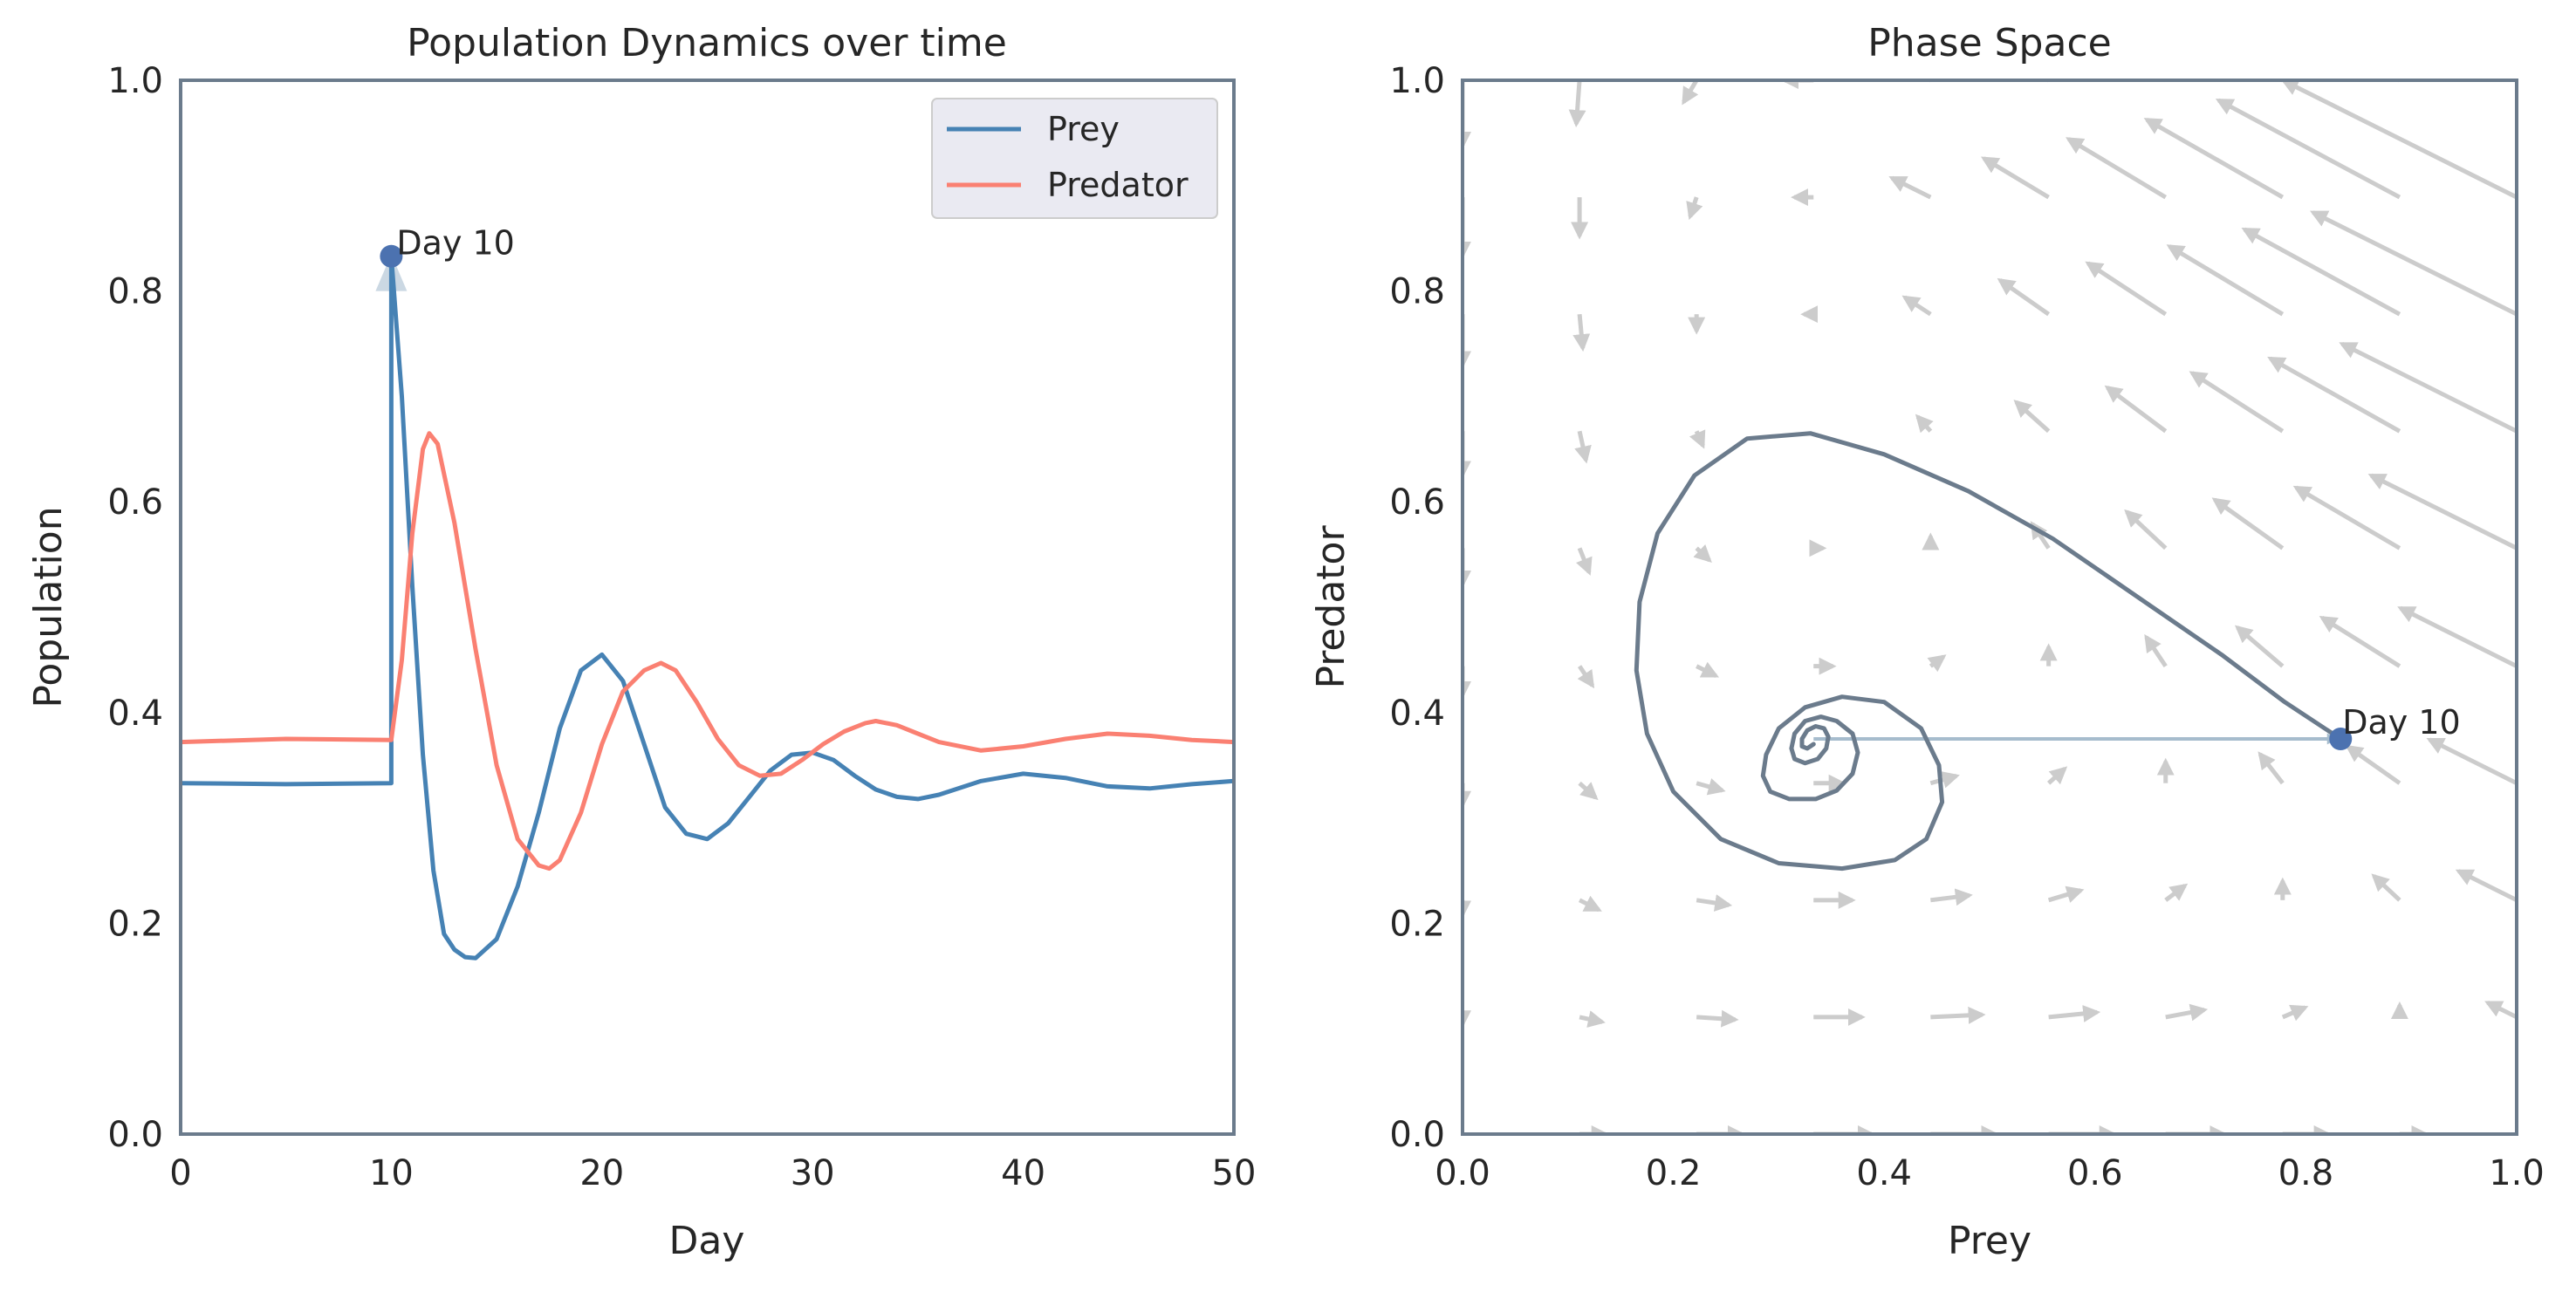  I want to click on time-series-title: Population Dynamics over time, so click(707, 43).